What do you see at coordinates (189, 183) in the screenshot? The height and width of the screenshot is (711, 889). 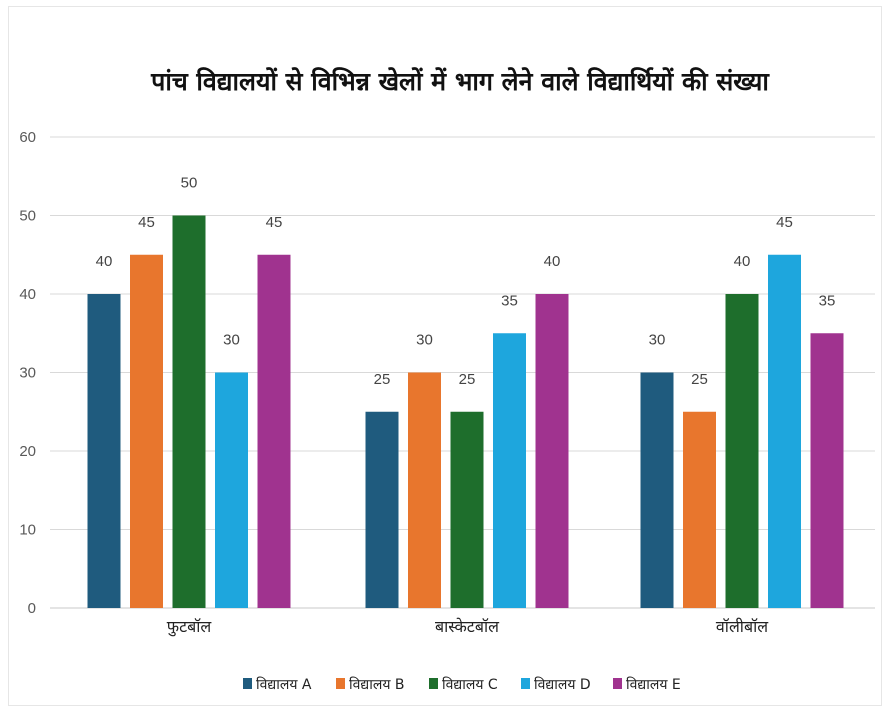 I see `data-label: 50` at bounding box center [189, 183].